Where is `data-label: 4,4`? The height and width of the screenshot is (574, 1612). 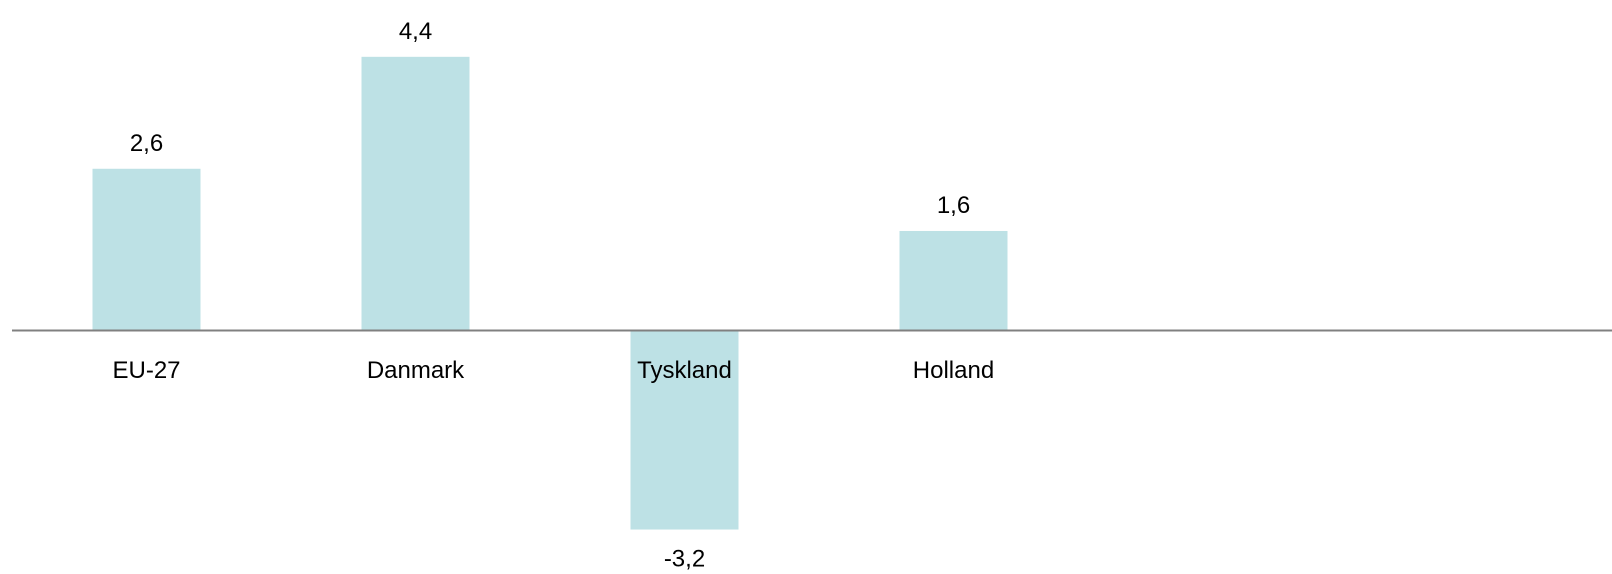 data-label: 4,4 is located at coordinates (415, 31).